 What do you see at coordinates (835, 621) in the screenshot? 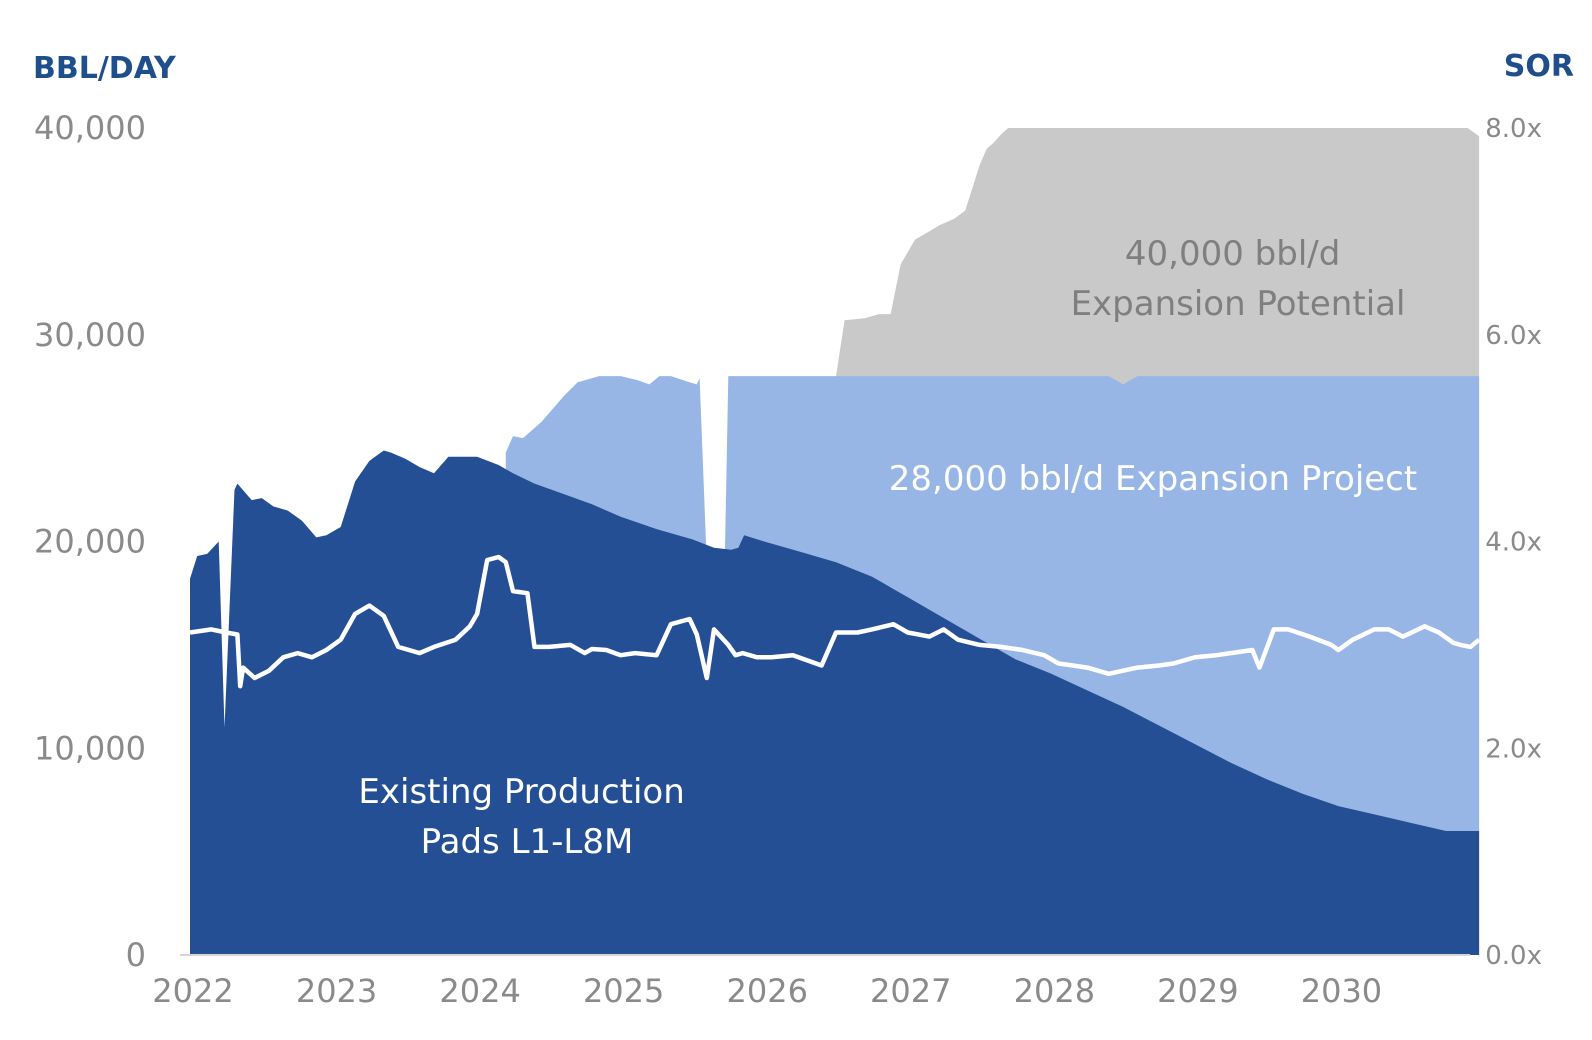
I see `sor-line` at bounding box center [835, 621].